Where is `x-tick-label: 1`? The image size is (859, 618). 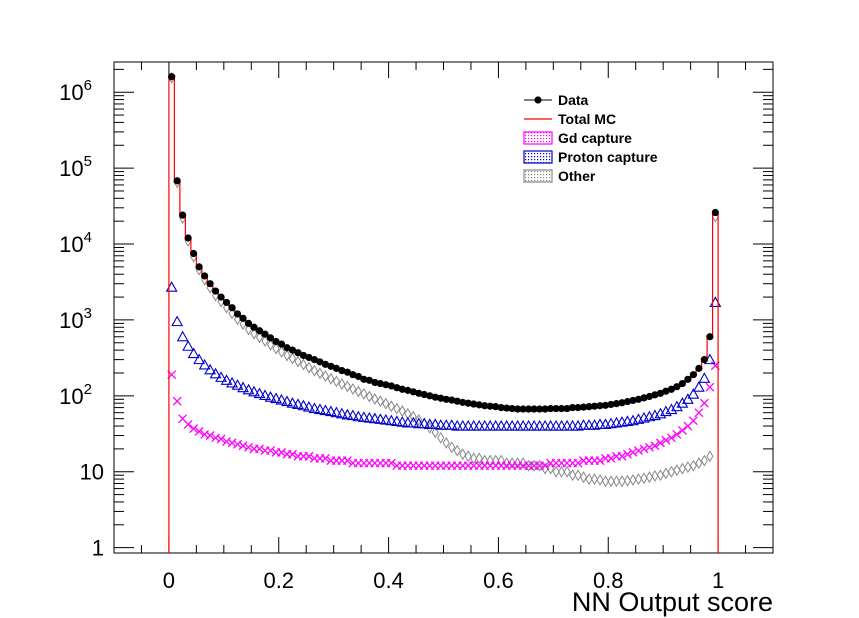 x-tick-label: 1 is located at coordinates (718, 580).